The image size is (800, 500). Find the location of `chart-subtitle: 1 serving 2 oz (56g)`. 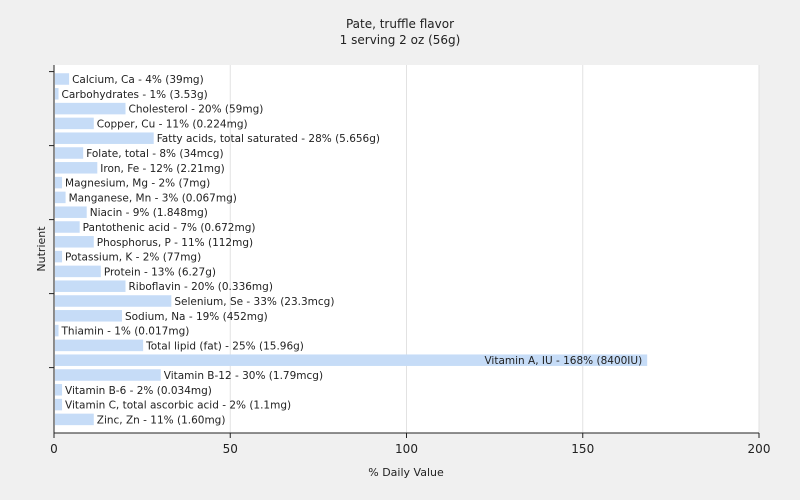

chart-subtitle: 1 serving 2 oz (56g) is located at coordinates (400, 40).